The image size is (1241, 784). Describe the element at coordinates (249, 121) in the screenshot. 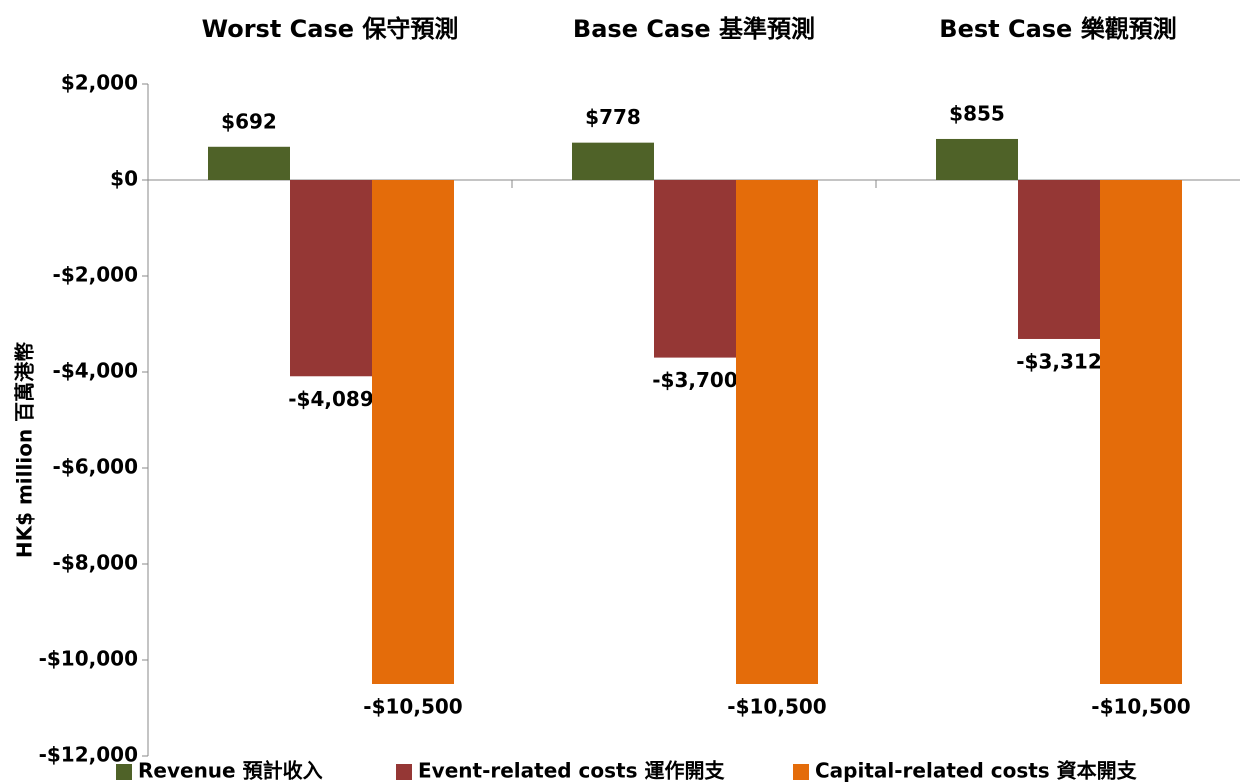

I see `data-label: $692` at that location.